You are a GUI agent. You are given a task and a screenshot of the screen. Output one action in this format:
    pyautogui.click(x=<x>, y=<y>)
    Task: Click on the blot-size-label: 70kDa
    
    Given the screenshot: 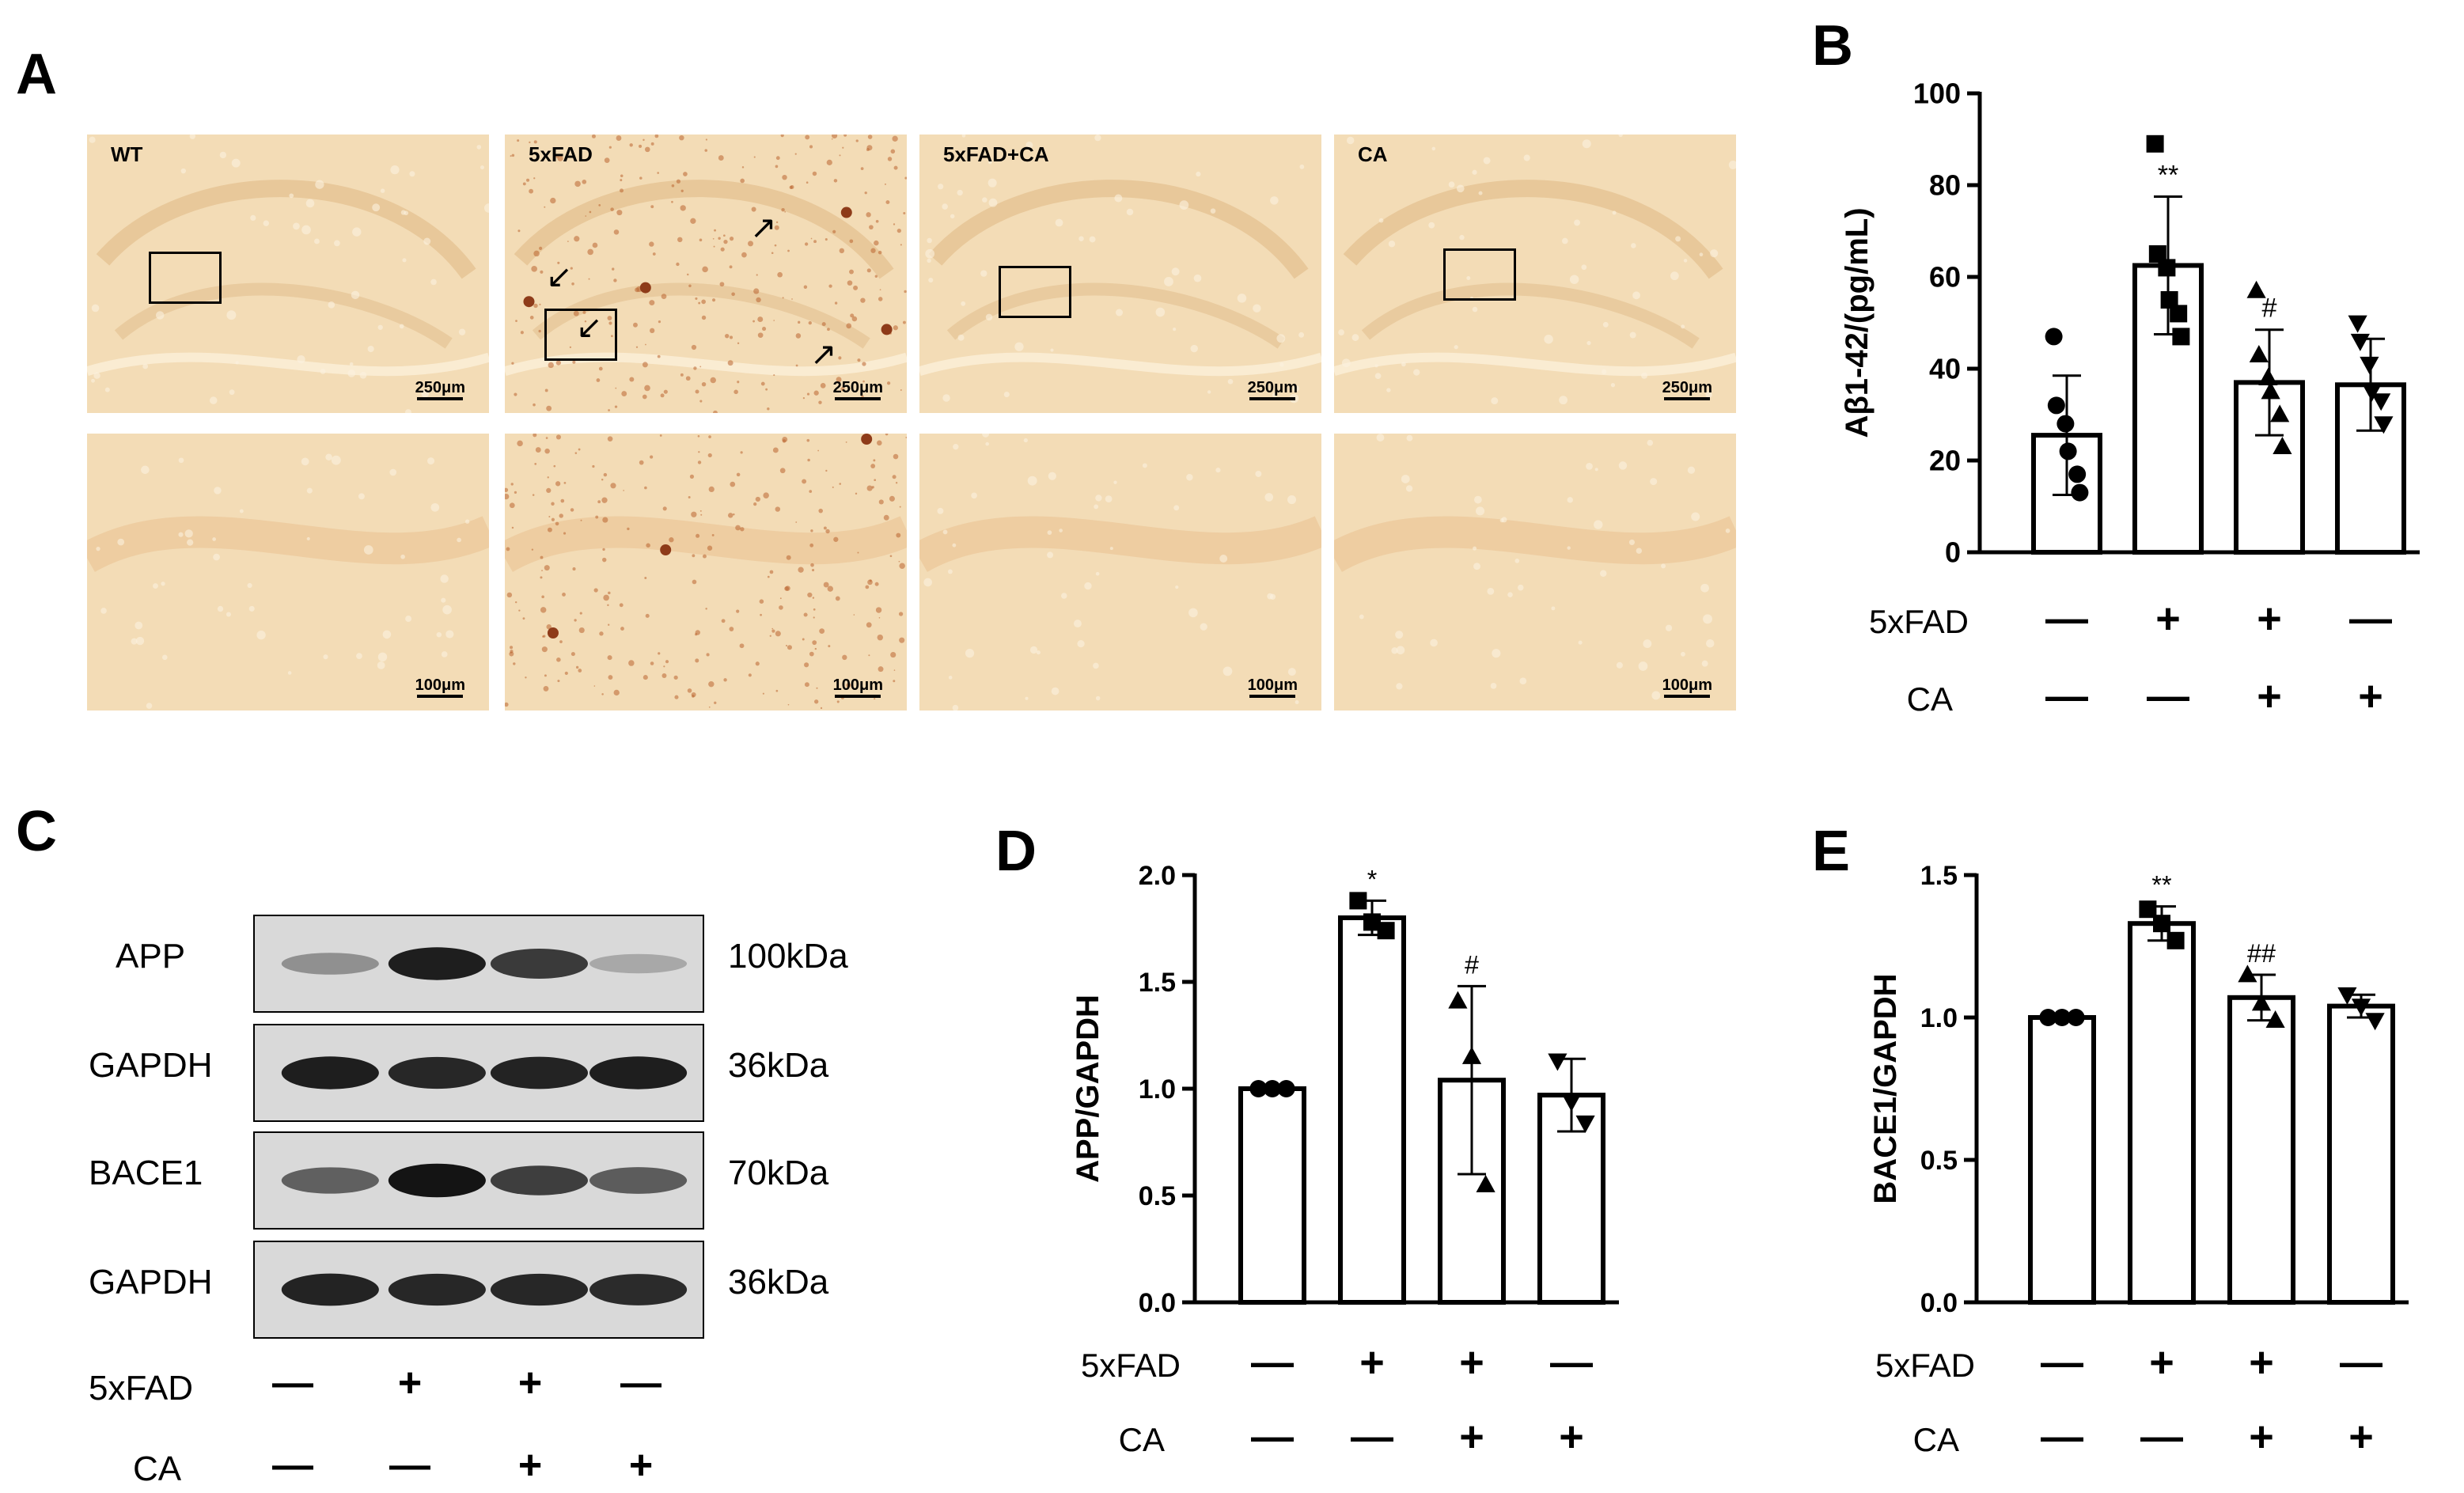 What is the action you would take?
    pyautogui.click(x=778, y=1173)
    